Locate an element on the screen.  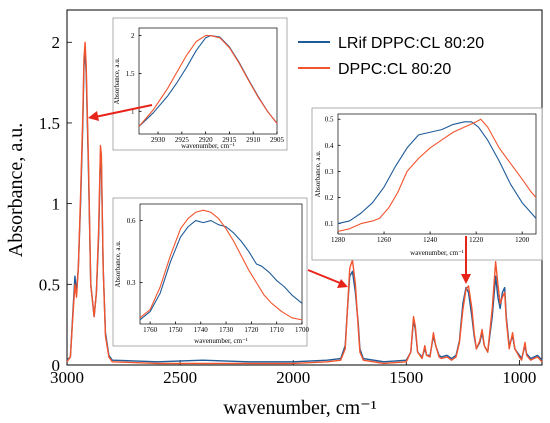
inset_po-y-tick-label: 0.5 is located at coordinates (329, 120).